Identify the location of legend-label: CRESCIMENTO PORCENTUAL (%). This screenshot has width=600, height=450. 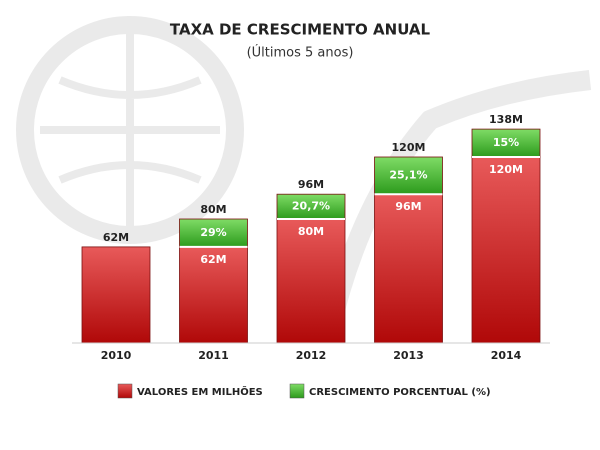
(400, 392).